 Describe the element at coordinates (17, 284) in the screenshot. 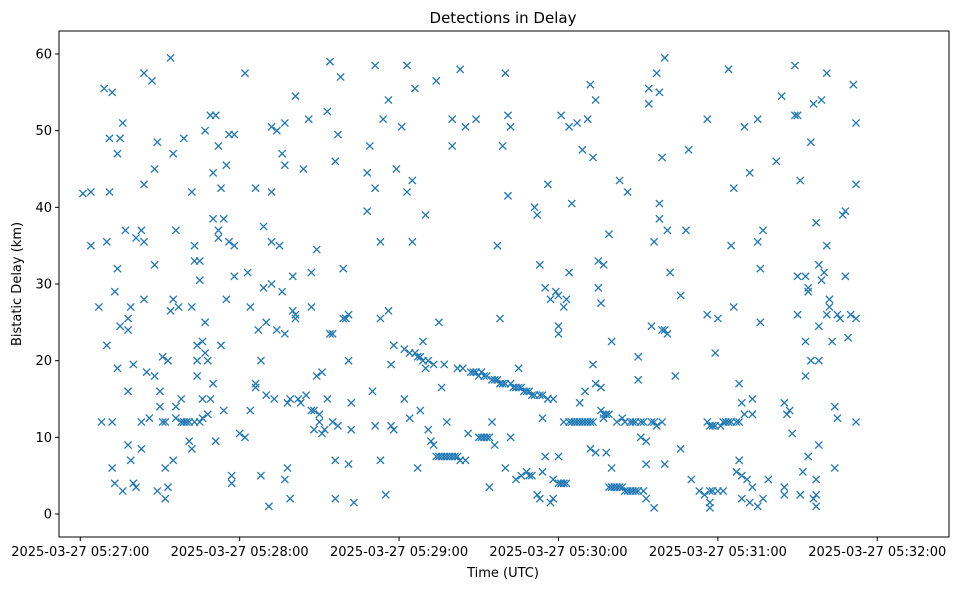

I see `y-axis-label: Bistatic Delay (km)` at that location.